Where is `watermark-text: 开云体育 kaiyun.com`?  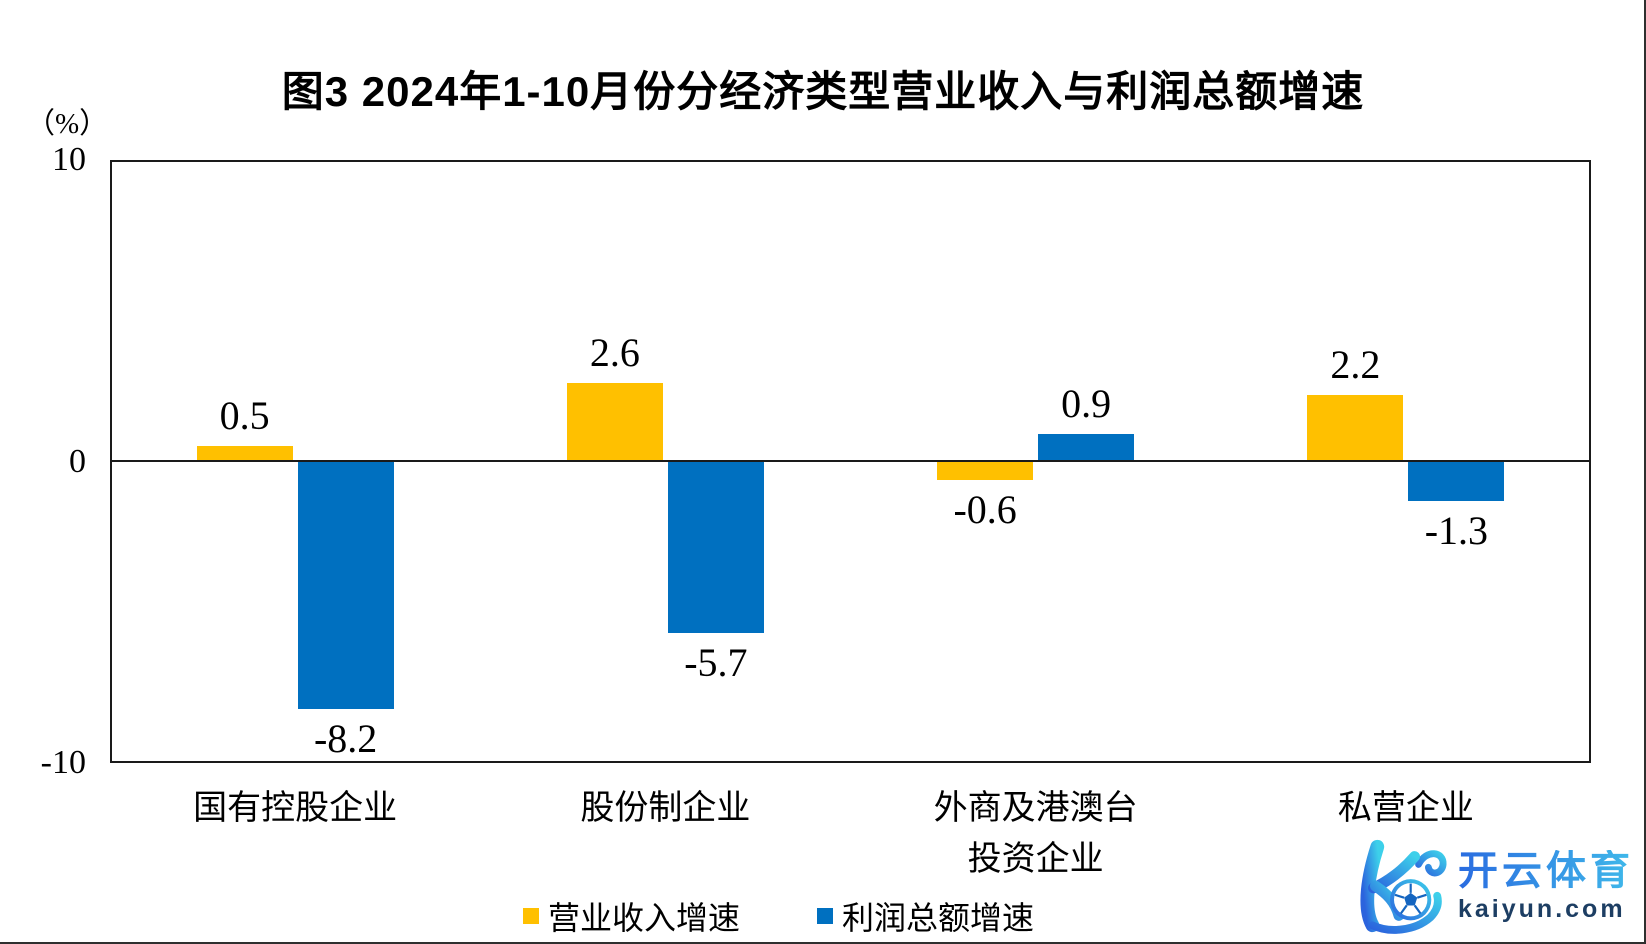 watermark-text: 开云体育 kaiyun.com is located at coordinates (1546, 886).